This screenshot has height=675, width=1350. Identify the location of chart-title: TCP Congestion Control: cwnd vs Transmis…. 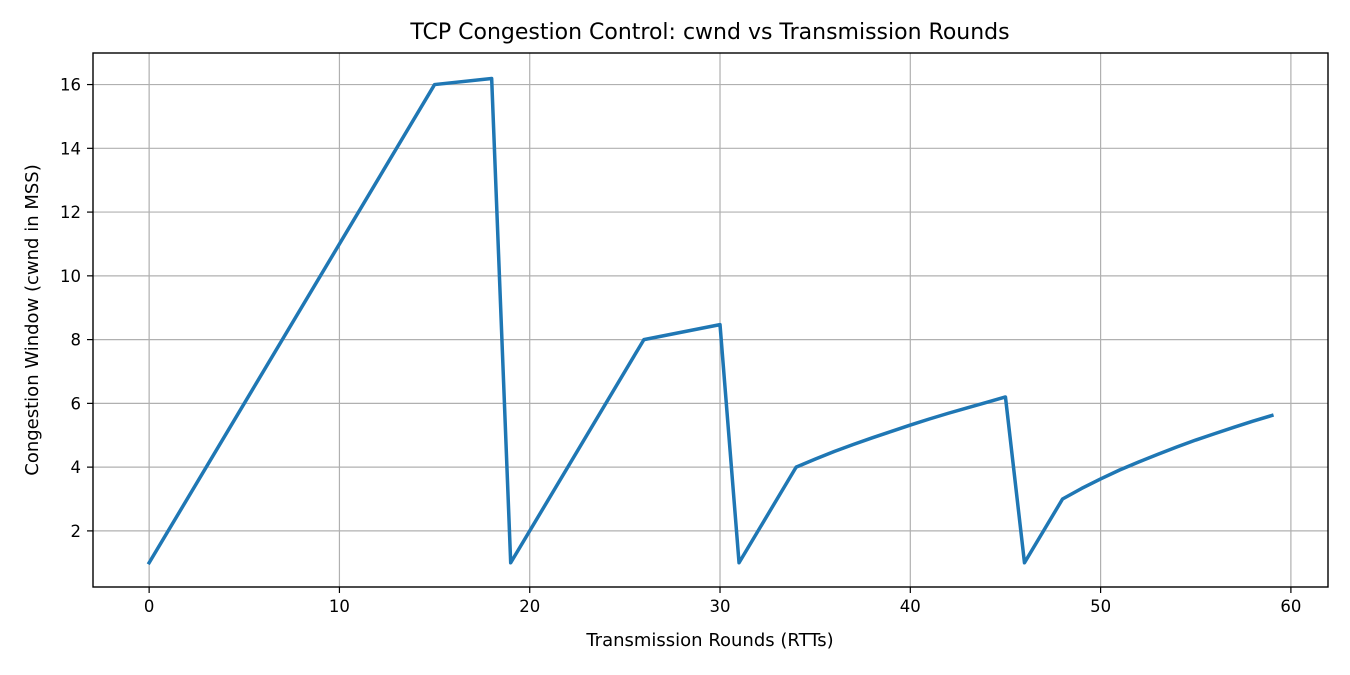
(709, 32).